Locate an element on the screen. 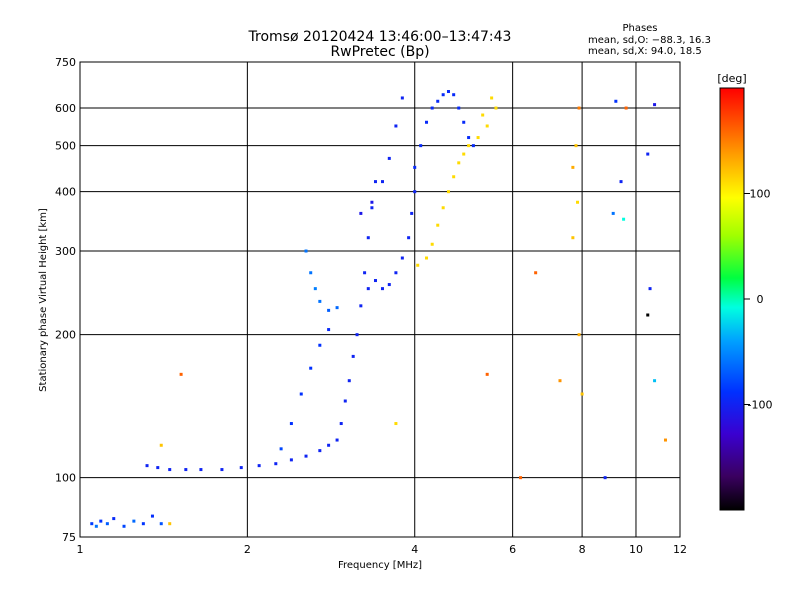  colorbar-tick-label: 0 is located at coordinates (760, 299).